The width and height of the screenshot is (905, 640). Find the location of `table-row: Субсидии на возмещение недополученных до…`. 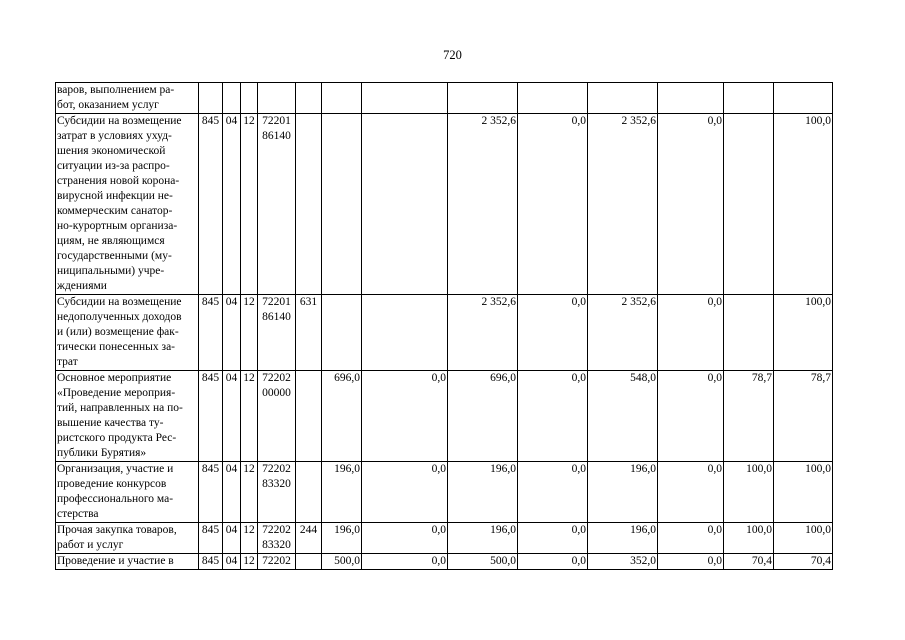

table-row: Субсидии на возмещение недополученных до… is located at coordinates (444, 332).